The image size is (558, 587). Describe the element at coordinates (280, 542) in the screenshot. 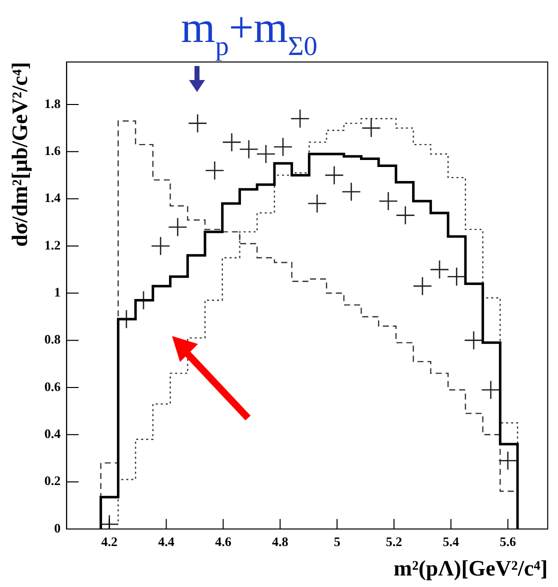

I see `x-tick-label: 4.8` at that location.